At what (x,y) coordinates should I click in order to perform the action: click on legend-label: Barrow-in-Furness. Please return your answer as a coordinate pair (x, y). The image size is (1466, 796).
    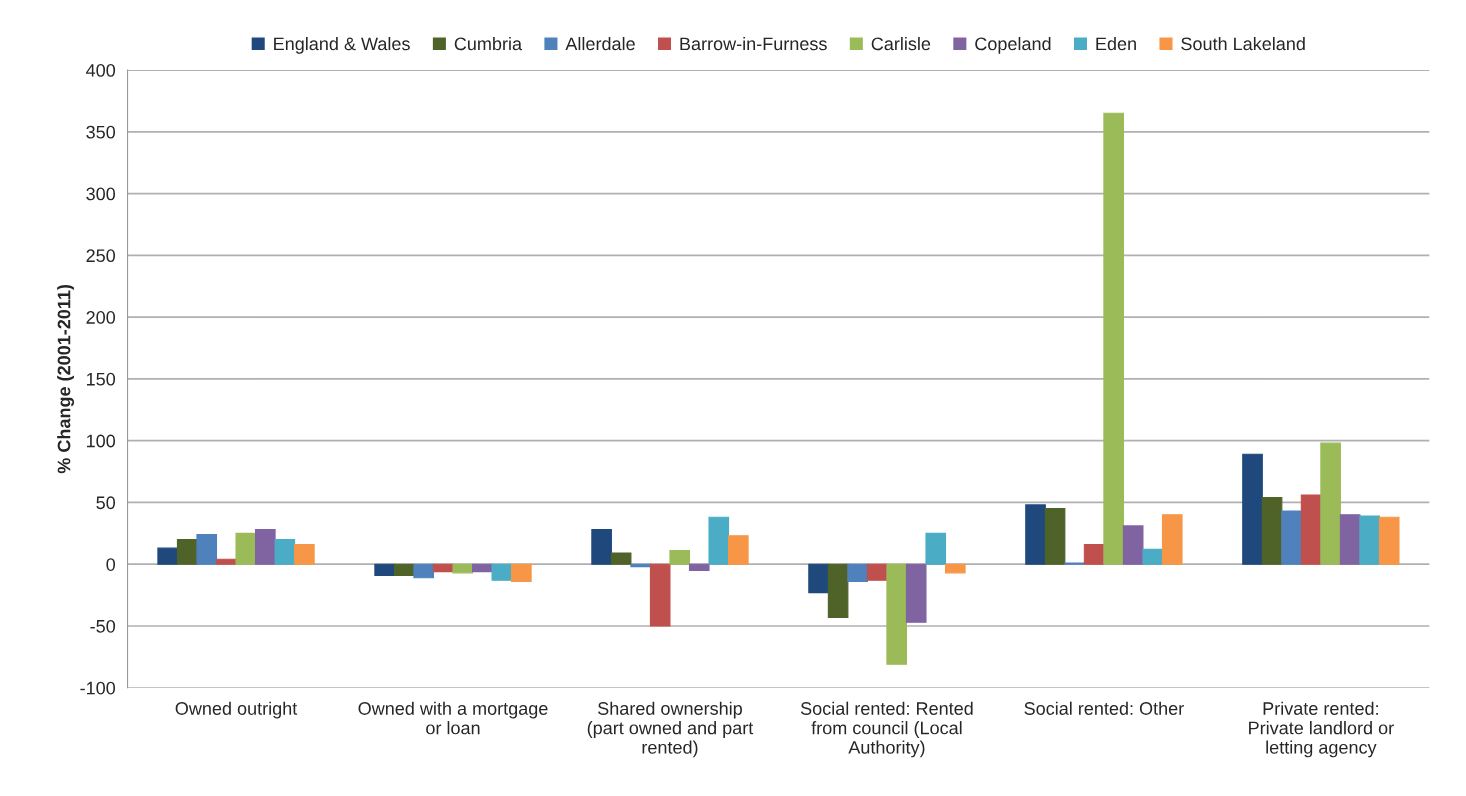
    Looking at the image, I should click on (753, 43).